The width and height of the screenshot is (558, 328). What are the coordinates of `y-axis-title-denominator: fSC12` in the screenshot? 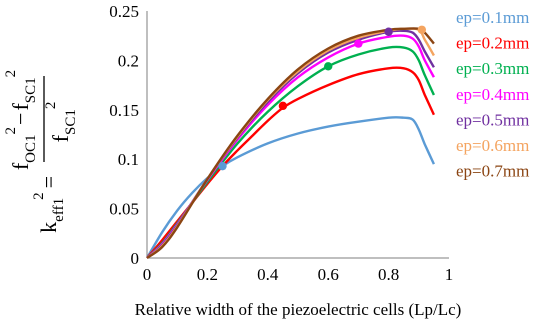 It's located at (61, 122).